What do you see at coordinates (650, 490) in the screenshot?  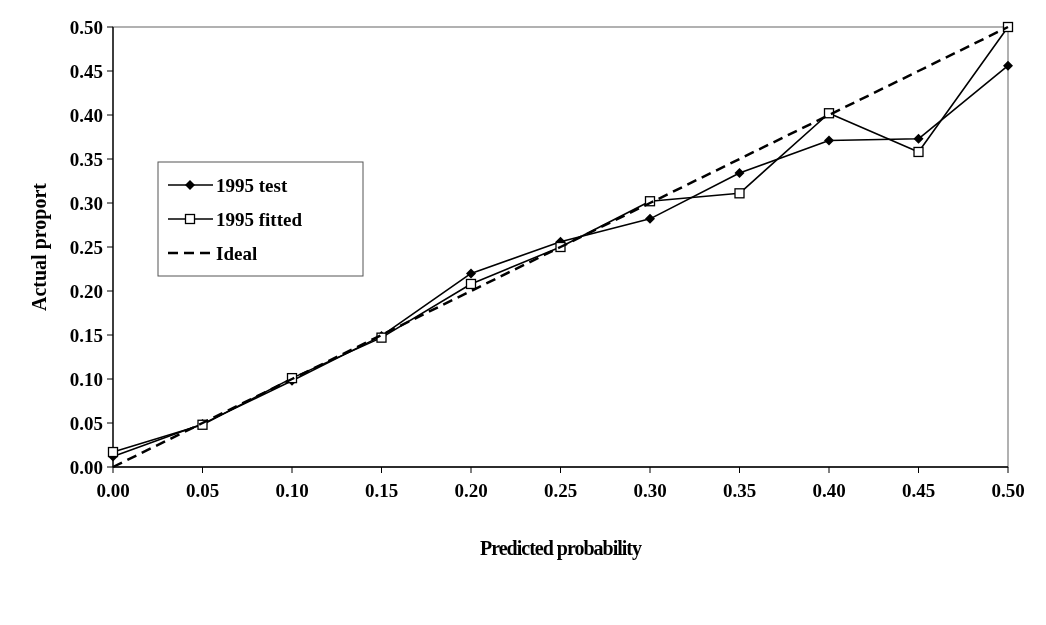 I see `x-tick-label: 0.30` at bounding box center [650, 490].